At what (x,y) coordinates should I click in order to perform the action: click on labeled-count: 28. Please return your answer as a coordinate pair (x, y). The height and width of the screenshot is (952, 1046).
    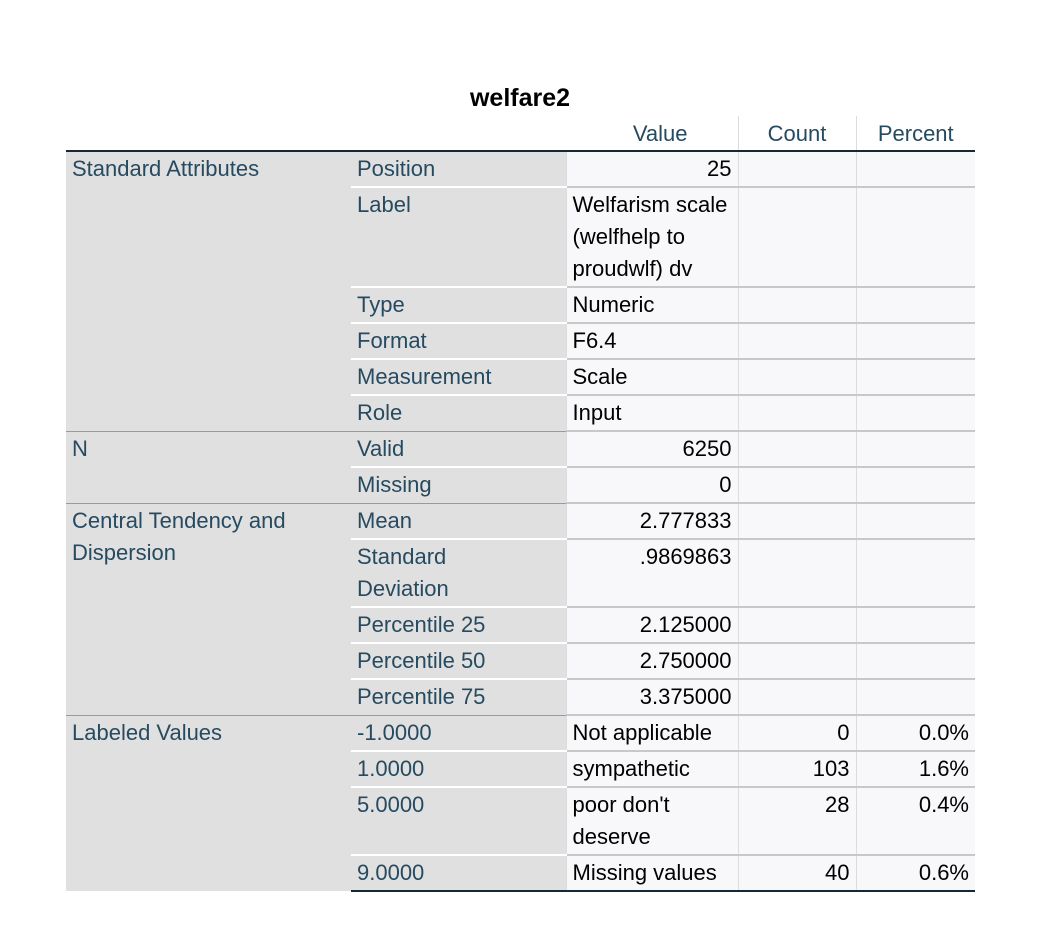
    Looking at the image, I should click on (796, 821).